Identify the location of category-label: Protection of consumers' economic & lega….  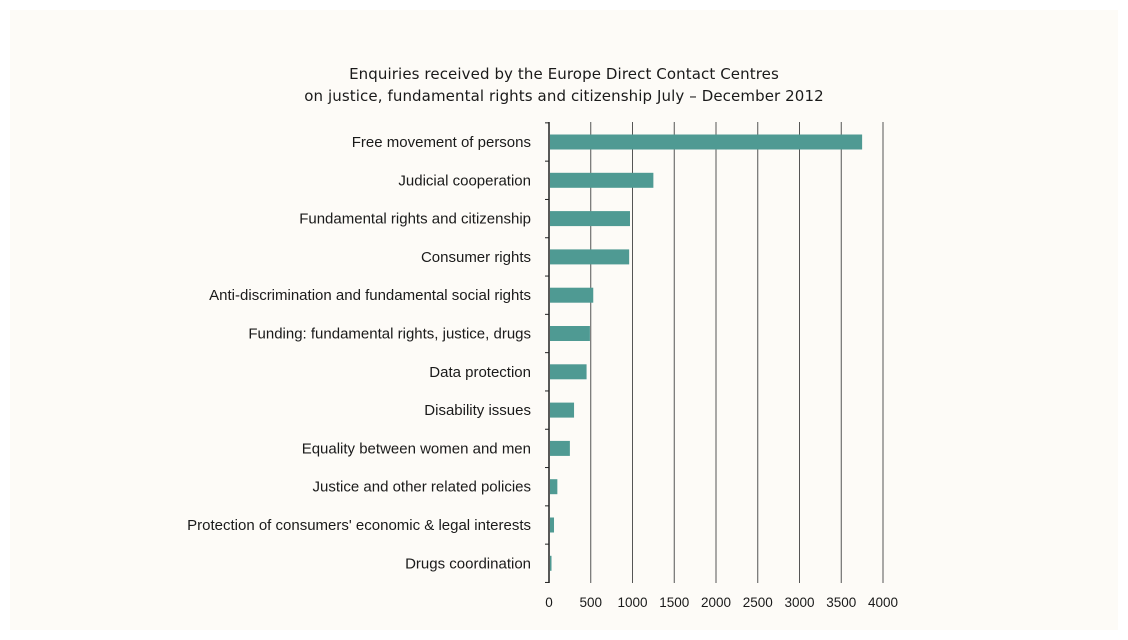
(359, 525).